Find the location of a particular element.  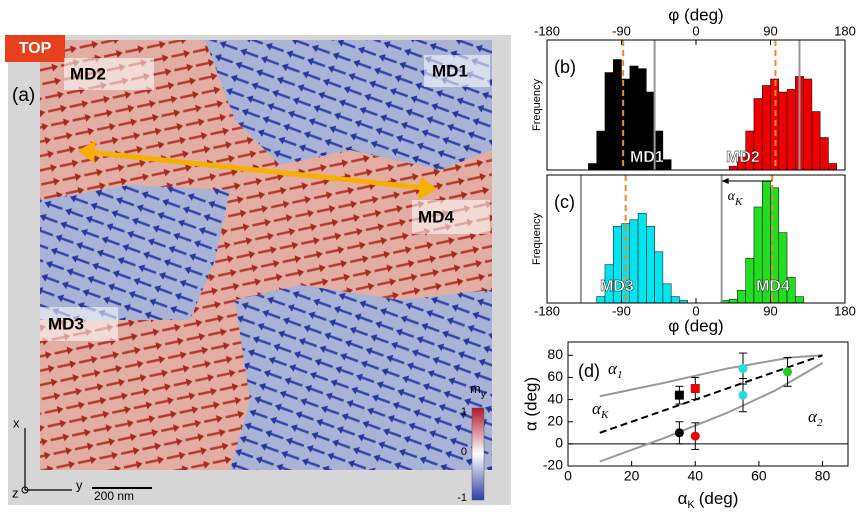

sub-label: α2 is located at coordinates (815, 418).